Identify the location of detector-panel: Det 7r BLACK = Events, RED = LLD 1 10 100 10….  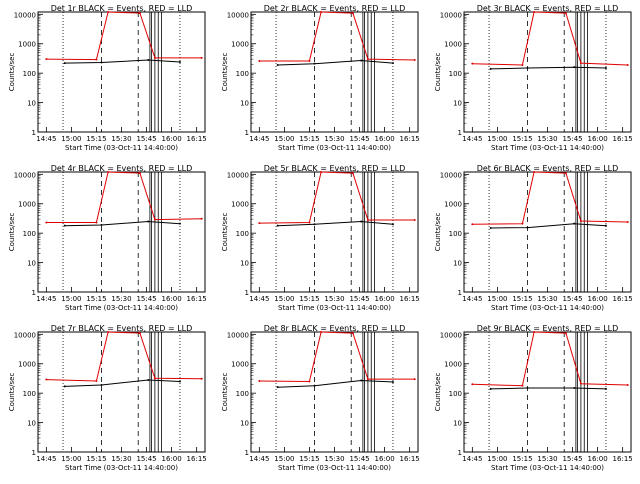
(107, 398).